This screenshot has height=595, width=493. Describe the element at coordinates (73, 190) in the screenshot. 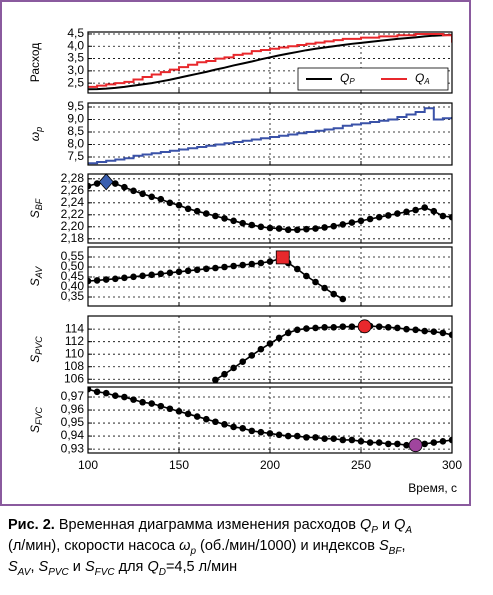

I see `y-tick-label: 2,26` at that location.